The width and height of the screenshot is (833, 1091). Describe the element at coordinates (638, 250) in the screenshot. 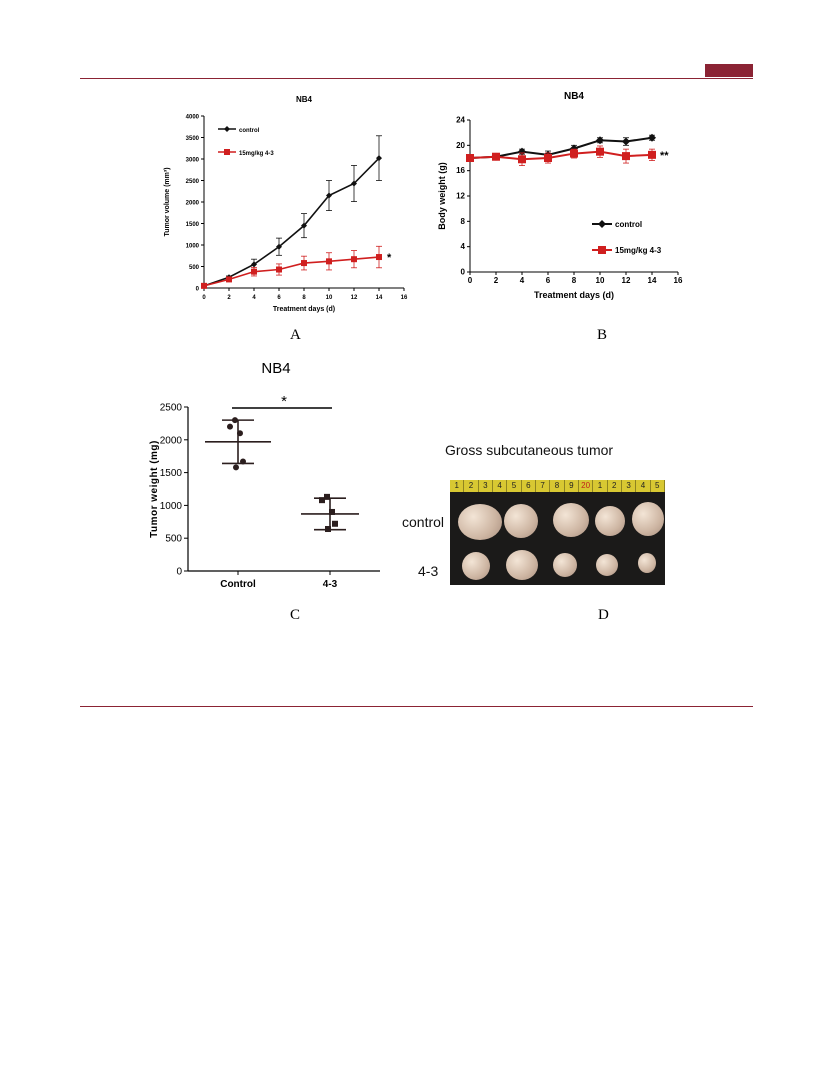

I see `legend-label: 15mg/kg 4-3` at that location.